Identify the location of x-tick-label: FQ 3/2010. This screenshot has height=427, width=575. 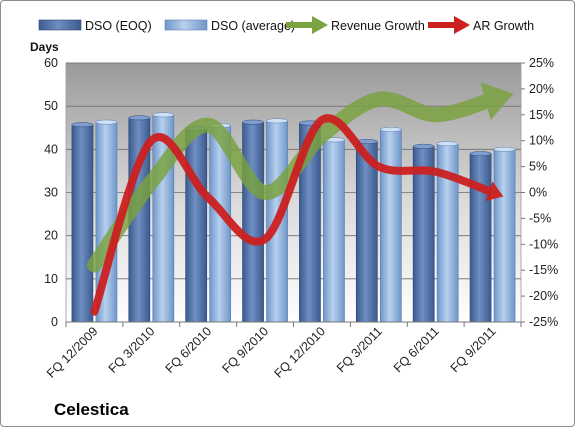
(132, 350).